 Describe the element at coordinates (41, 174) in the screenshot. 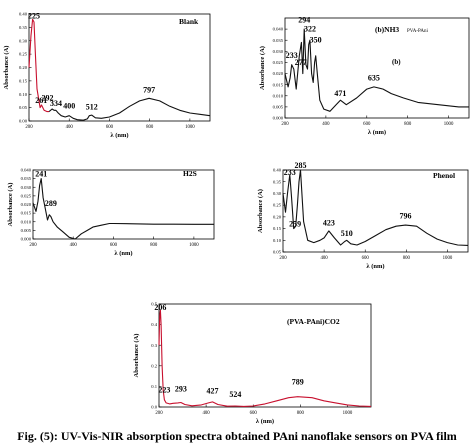

I see `peak-label: 241` at that location.